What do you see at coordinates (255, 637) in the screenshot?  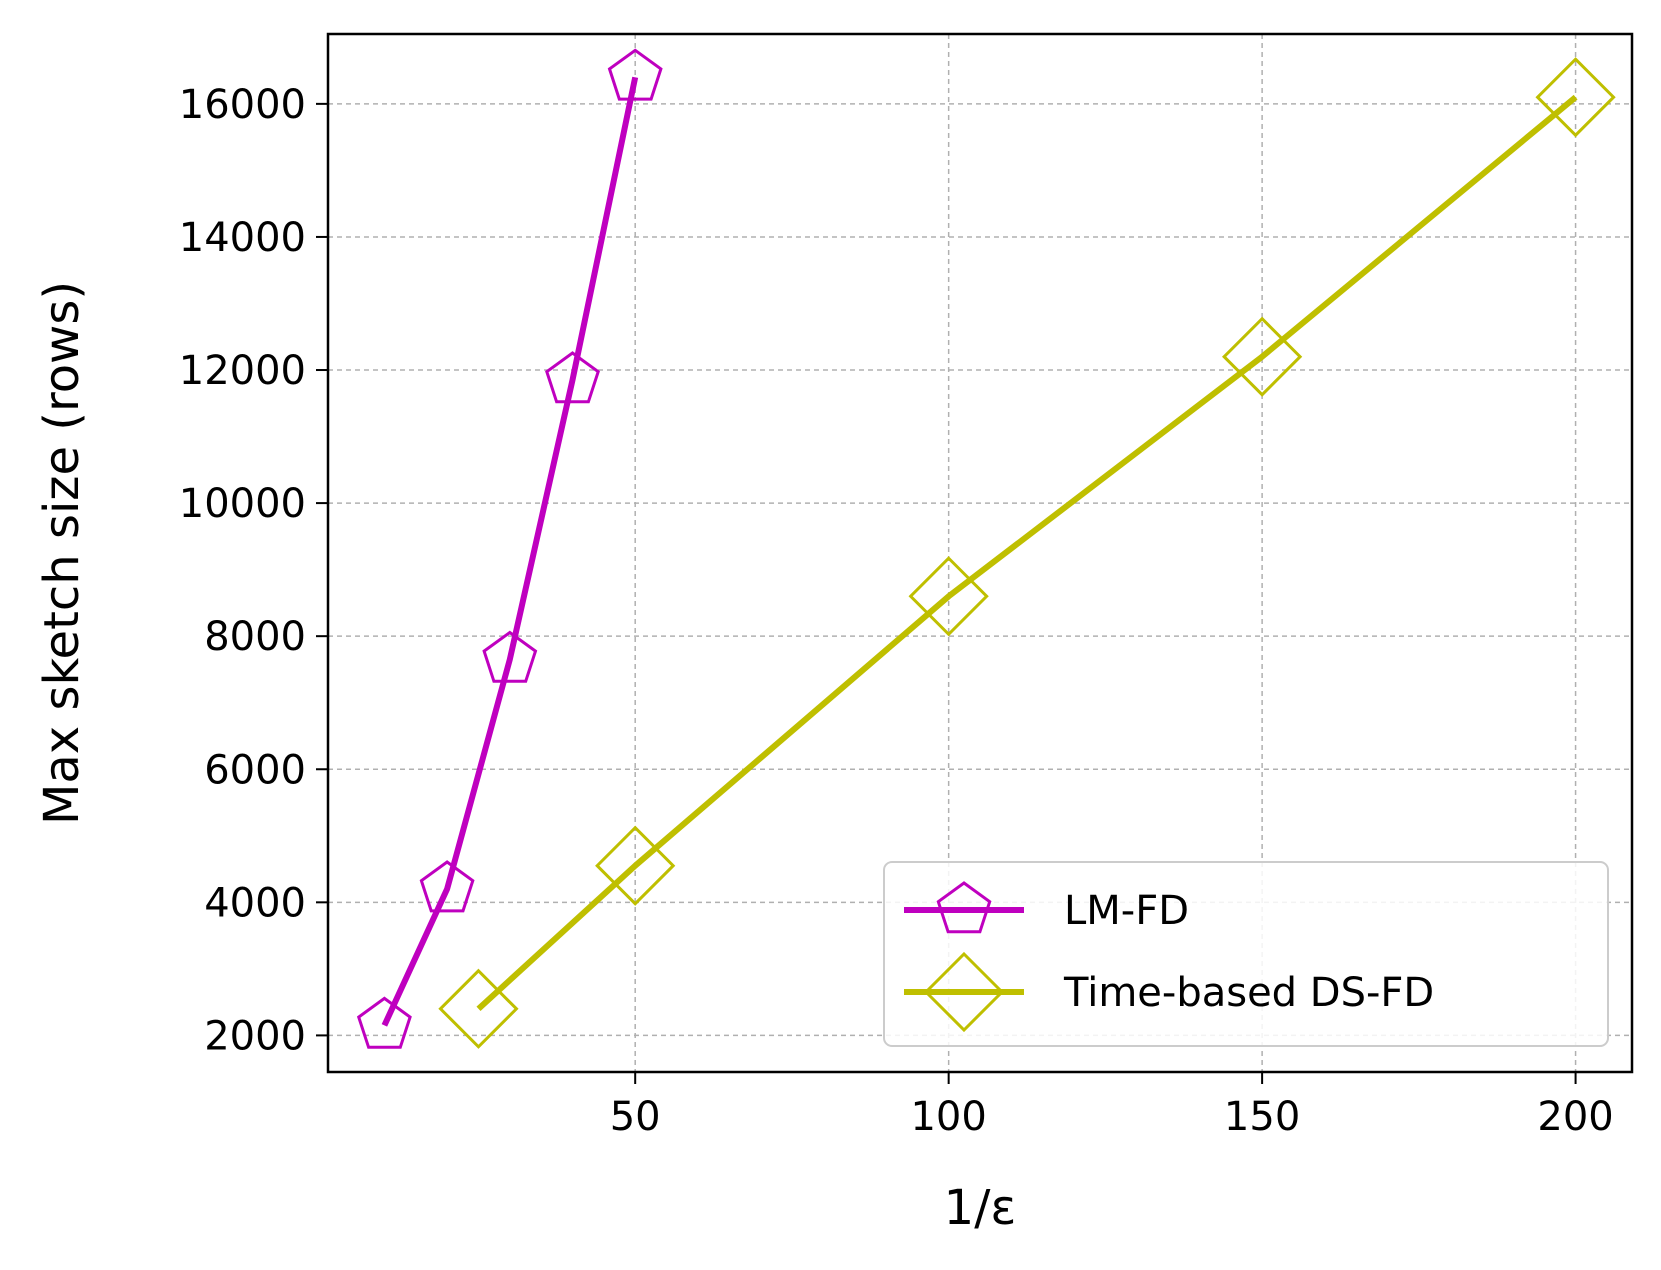 I see `y-tick-label: 8000` at bounding box center [255, 637].